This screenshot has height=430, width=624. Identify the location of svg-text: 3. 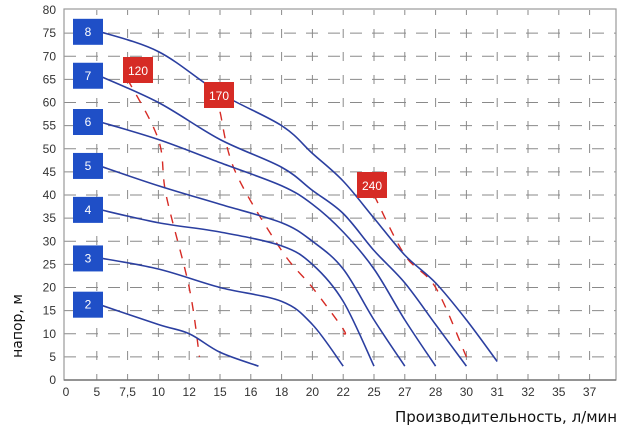
(88, 258).